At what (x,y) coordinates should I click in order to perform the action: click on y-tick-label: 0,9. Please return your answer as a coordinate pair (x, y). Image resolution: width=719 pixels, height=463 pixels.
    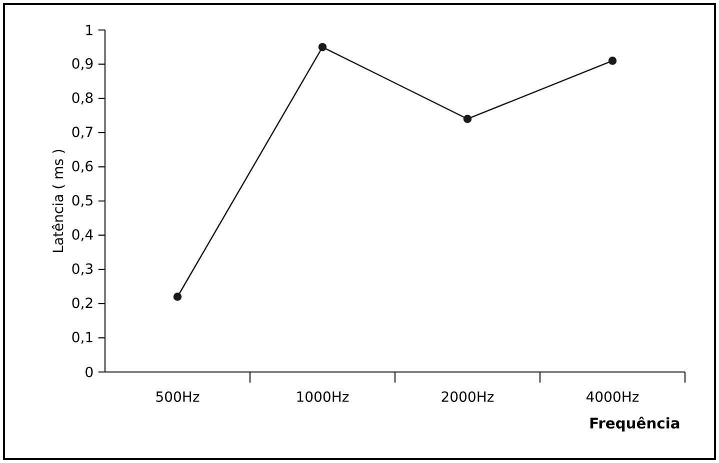
    Looking at the image, I should click on (82, 64).